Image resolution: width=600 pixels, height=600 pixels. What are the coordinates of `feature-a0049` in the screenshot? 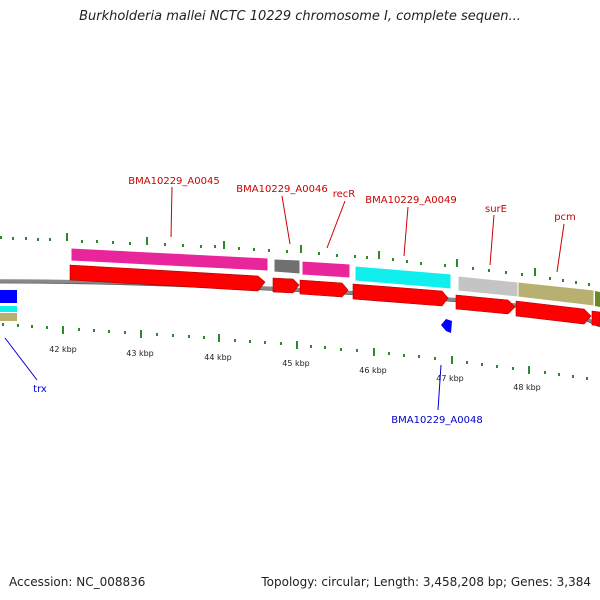 It's located at (403, 277).